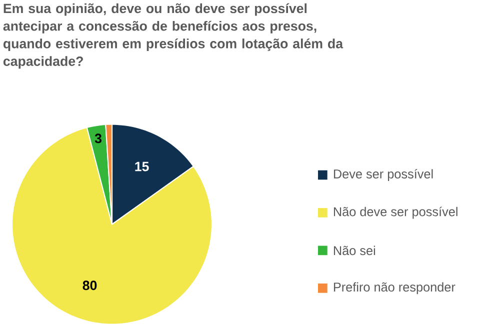  I want to click on data-label: 3, so click(98, 139).